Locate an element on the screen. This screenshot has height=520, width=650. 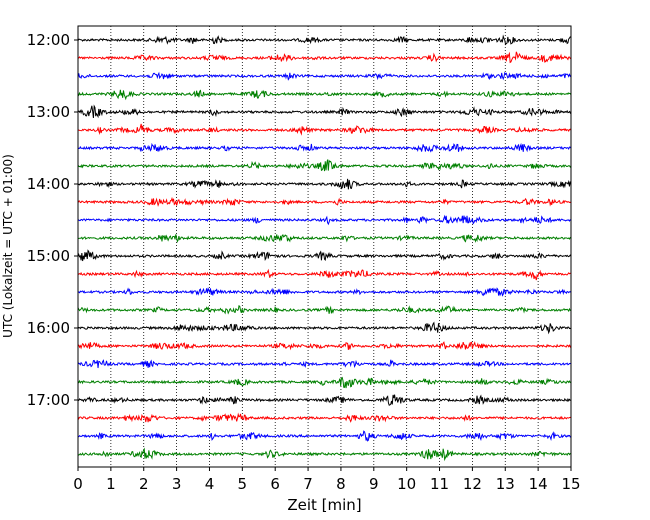
y-axis-label: UTC (Lokalzeit = UTC + 01:00) is located at coordinates (8, 246).